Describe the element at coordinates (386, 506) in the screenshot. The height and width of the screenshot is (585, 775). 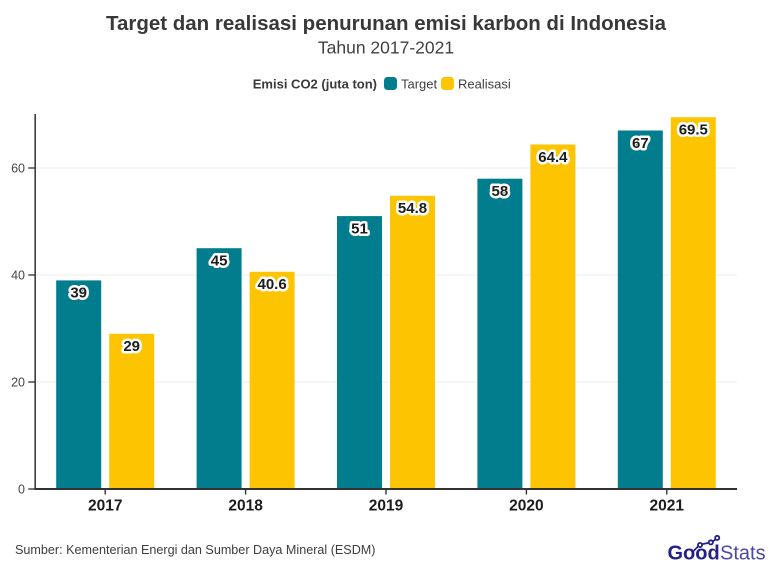
I see `svg-text: 2019` at that location.